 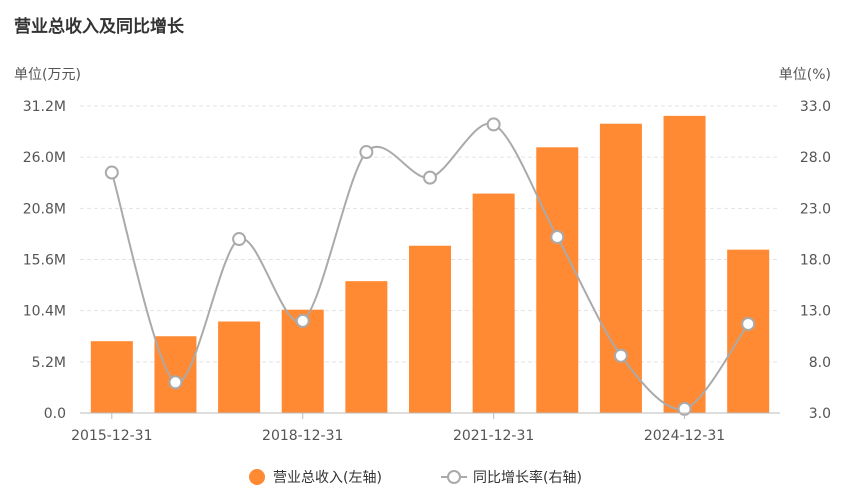 I want to click on right-tick-label: 13.0, so click(x=815, y=312).